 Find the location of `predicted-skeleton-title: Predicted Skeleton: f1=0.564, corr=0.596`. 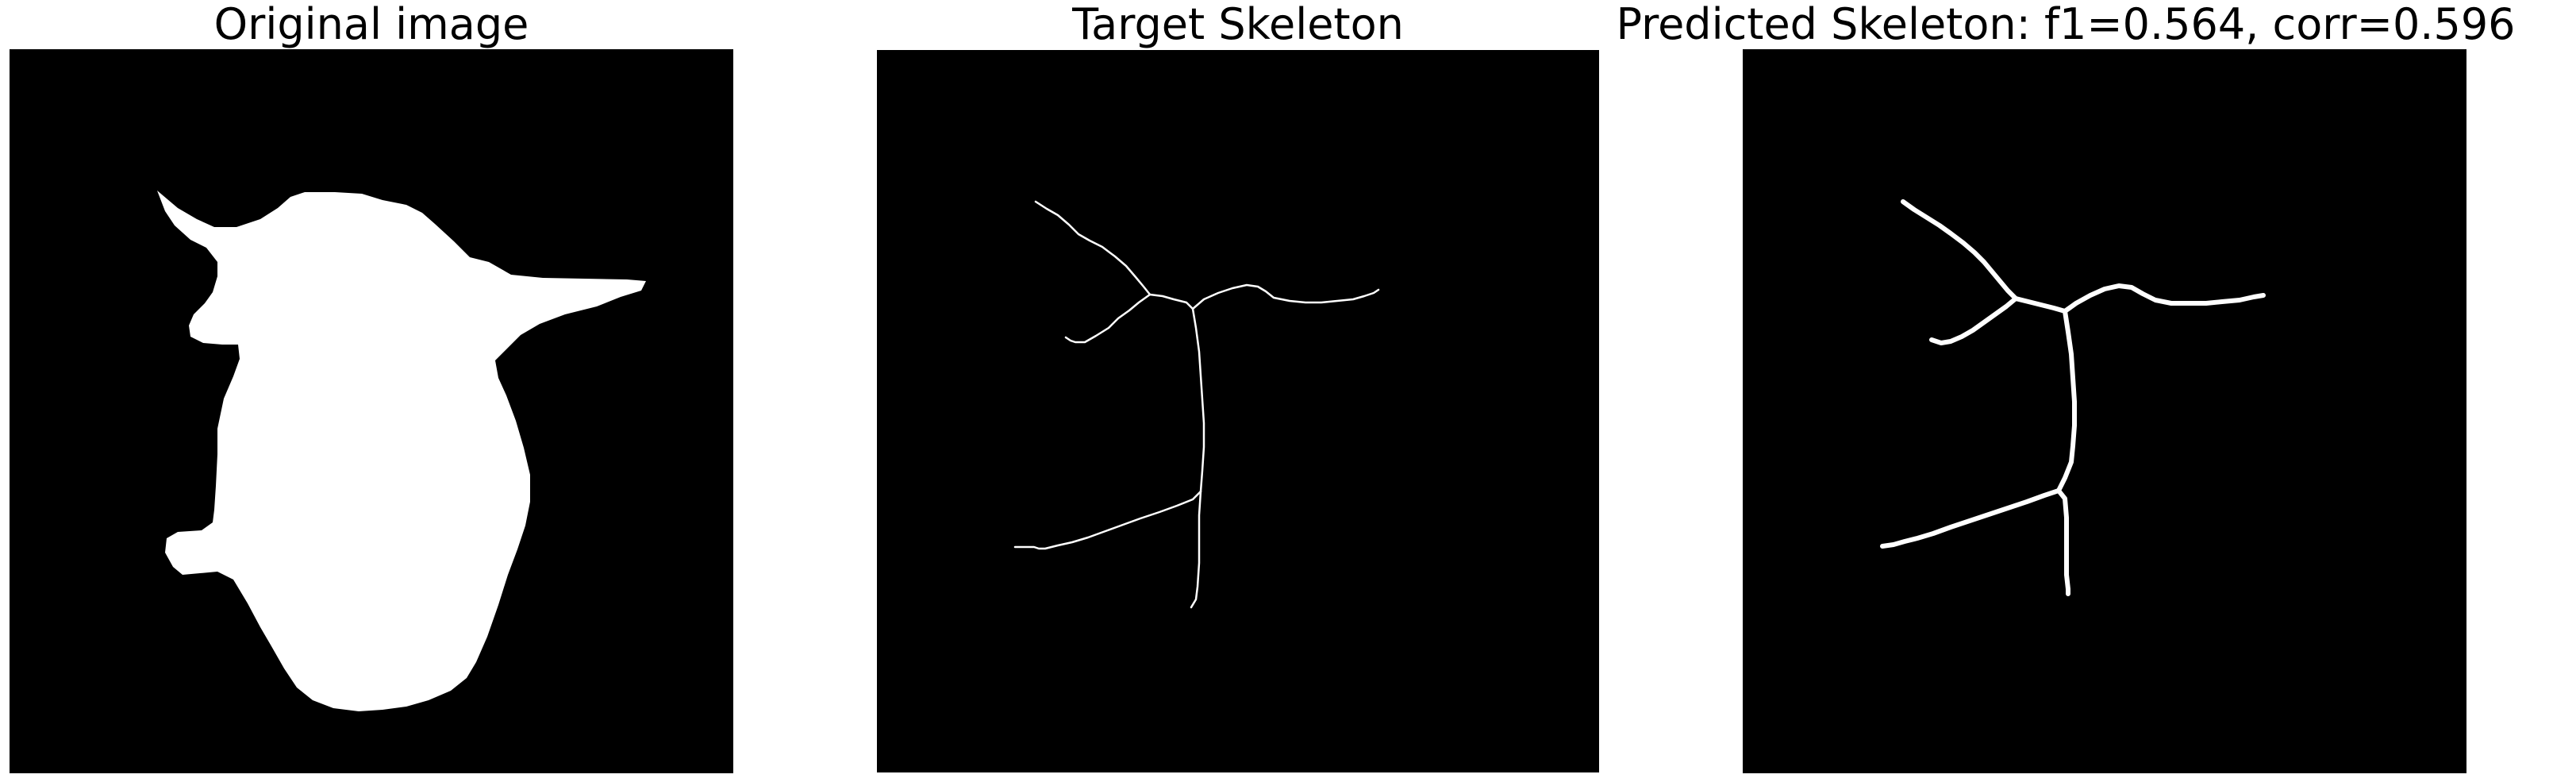

predicted-skeleton-title: Predicted Skeleton: f1=0.564, corr=0.596 is located at coordinates (2065, 24).